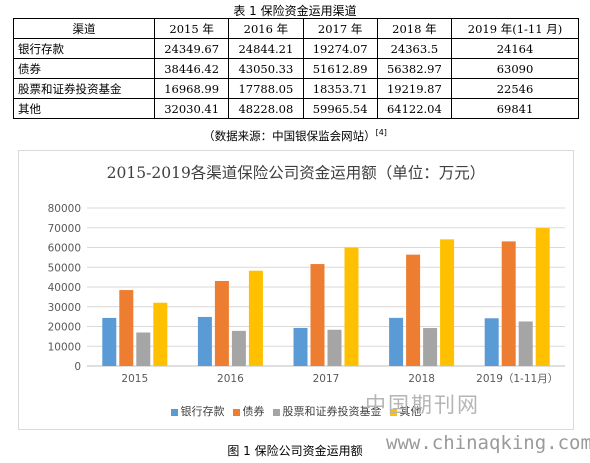 This screenshot has height=463, width=590. I want to click on table-row-label: 其他, so click(84, 108).